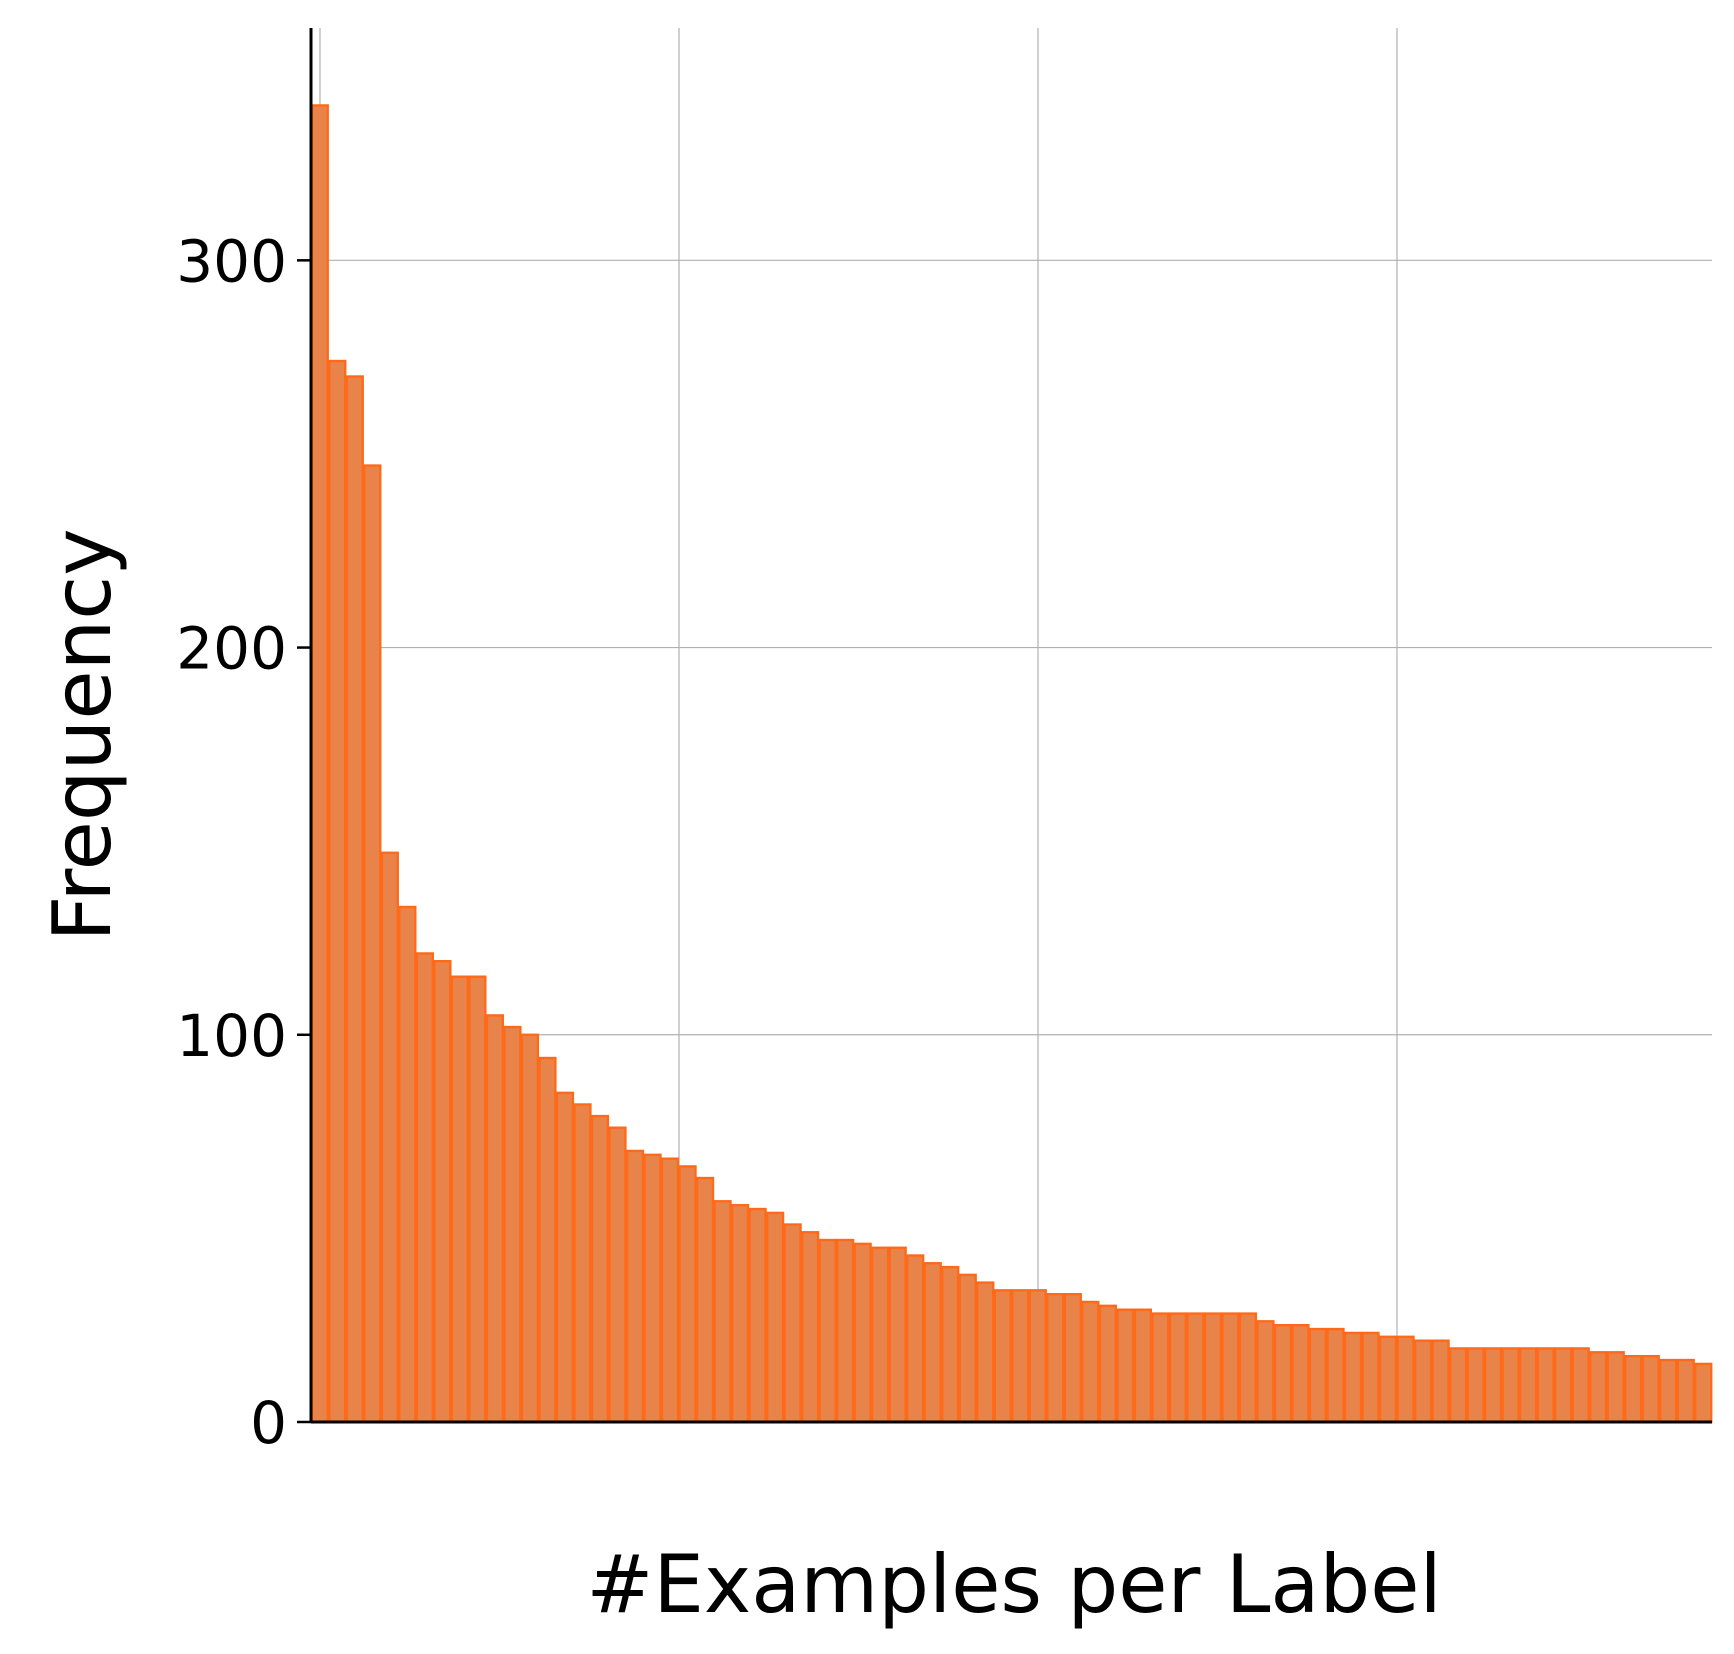  What do you see at coordinates (231, 1036) in the screenshot?
I see `y-tick-label: 100` at bounding box center [231, 1036].